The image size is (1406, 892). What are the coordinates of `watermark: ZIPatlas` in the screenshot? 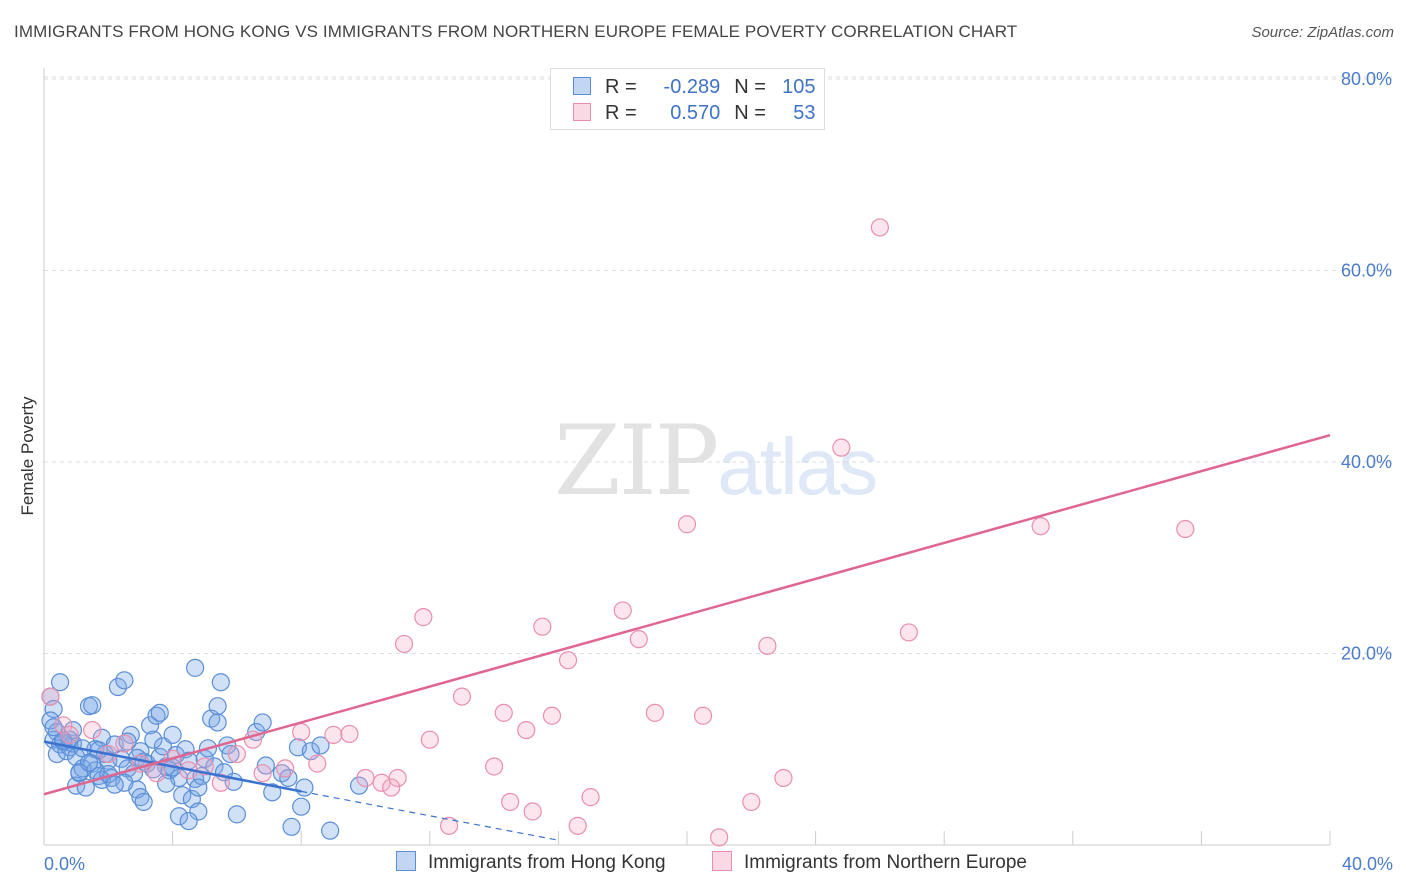 It's located at (716, 461).